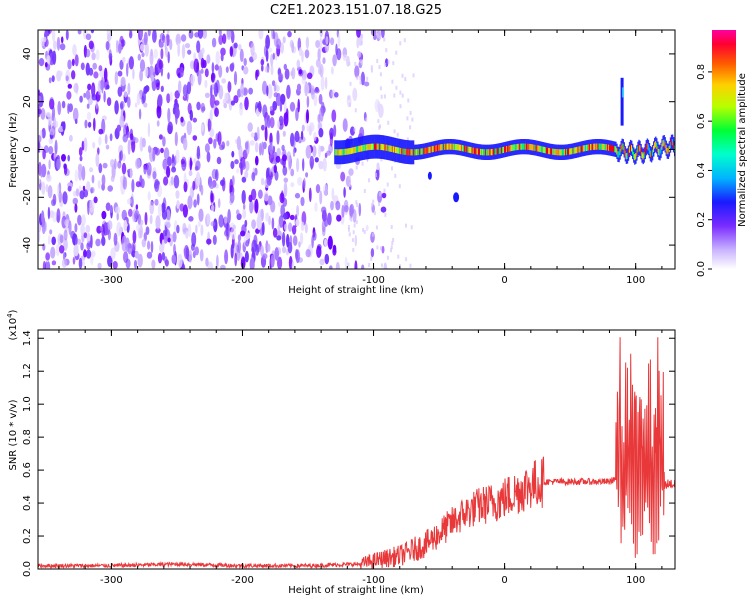 The width and height of the screenshot is (750, 604). What do you see at coordinates (27, 404) in the screenshot?
I see `y-tick-label: 1.0` at bounding box center [27, 404].